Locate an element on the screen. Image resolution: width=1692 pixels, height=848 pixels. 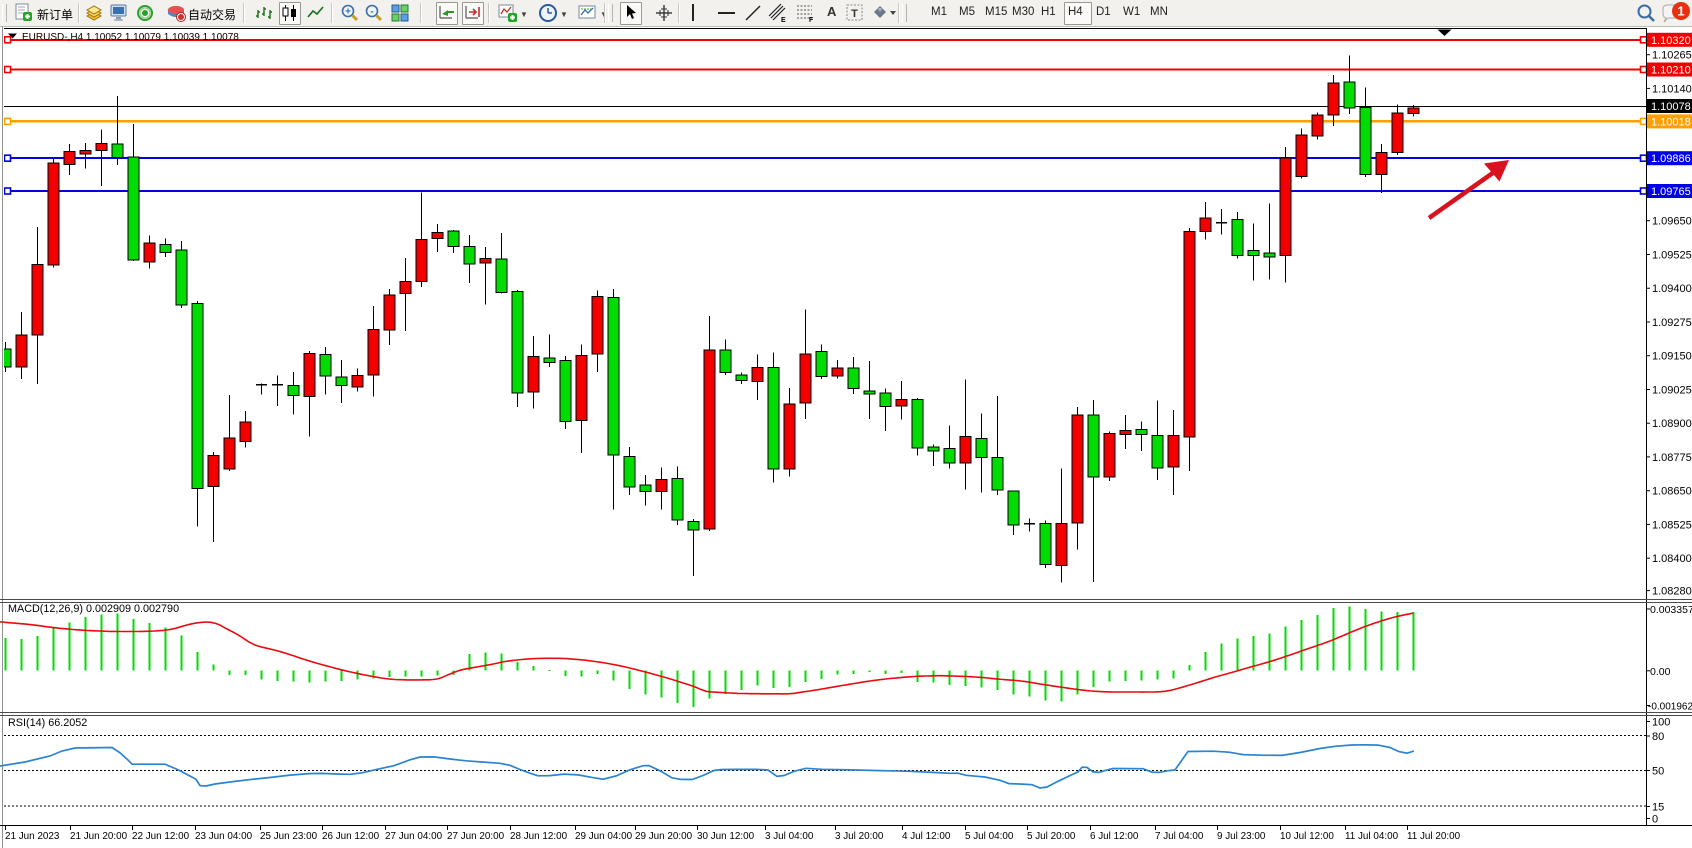
svg-text: 1.08650 is located at coordinates (1672, 492).